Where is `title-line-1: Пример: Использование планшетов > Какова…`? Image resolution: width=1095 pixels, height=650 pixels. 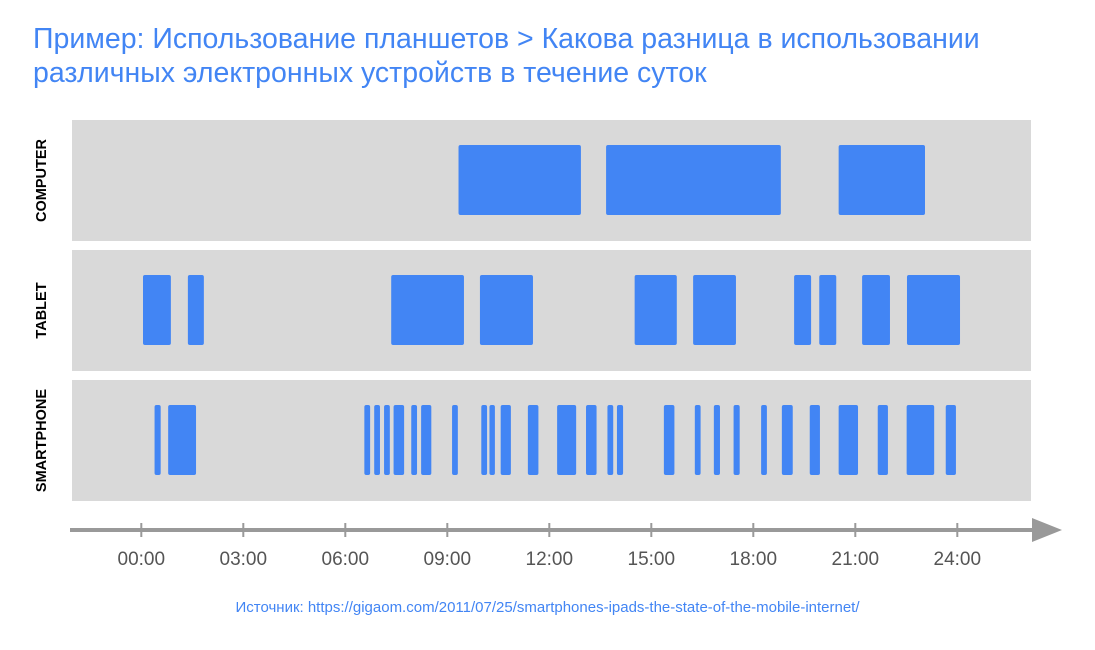
title-line-1: Пример: Использование планшетов > Какова… is located at coordinates (506, 39).